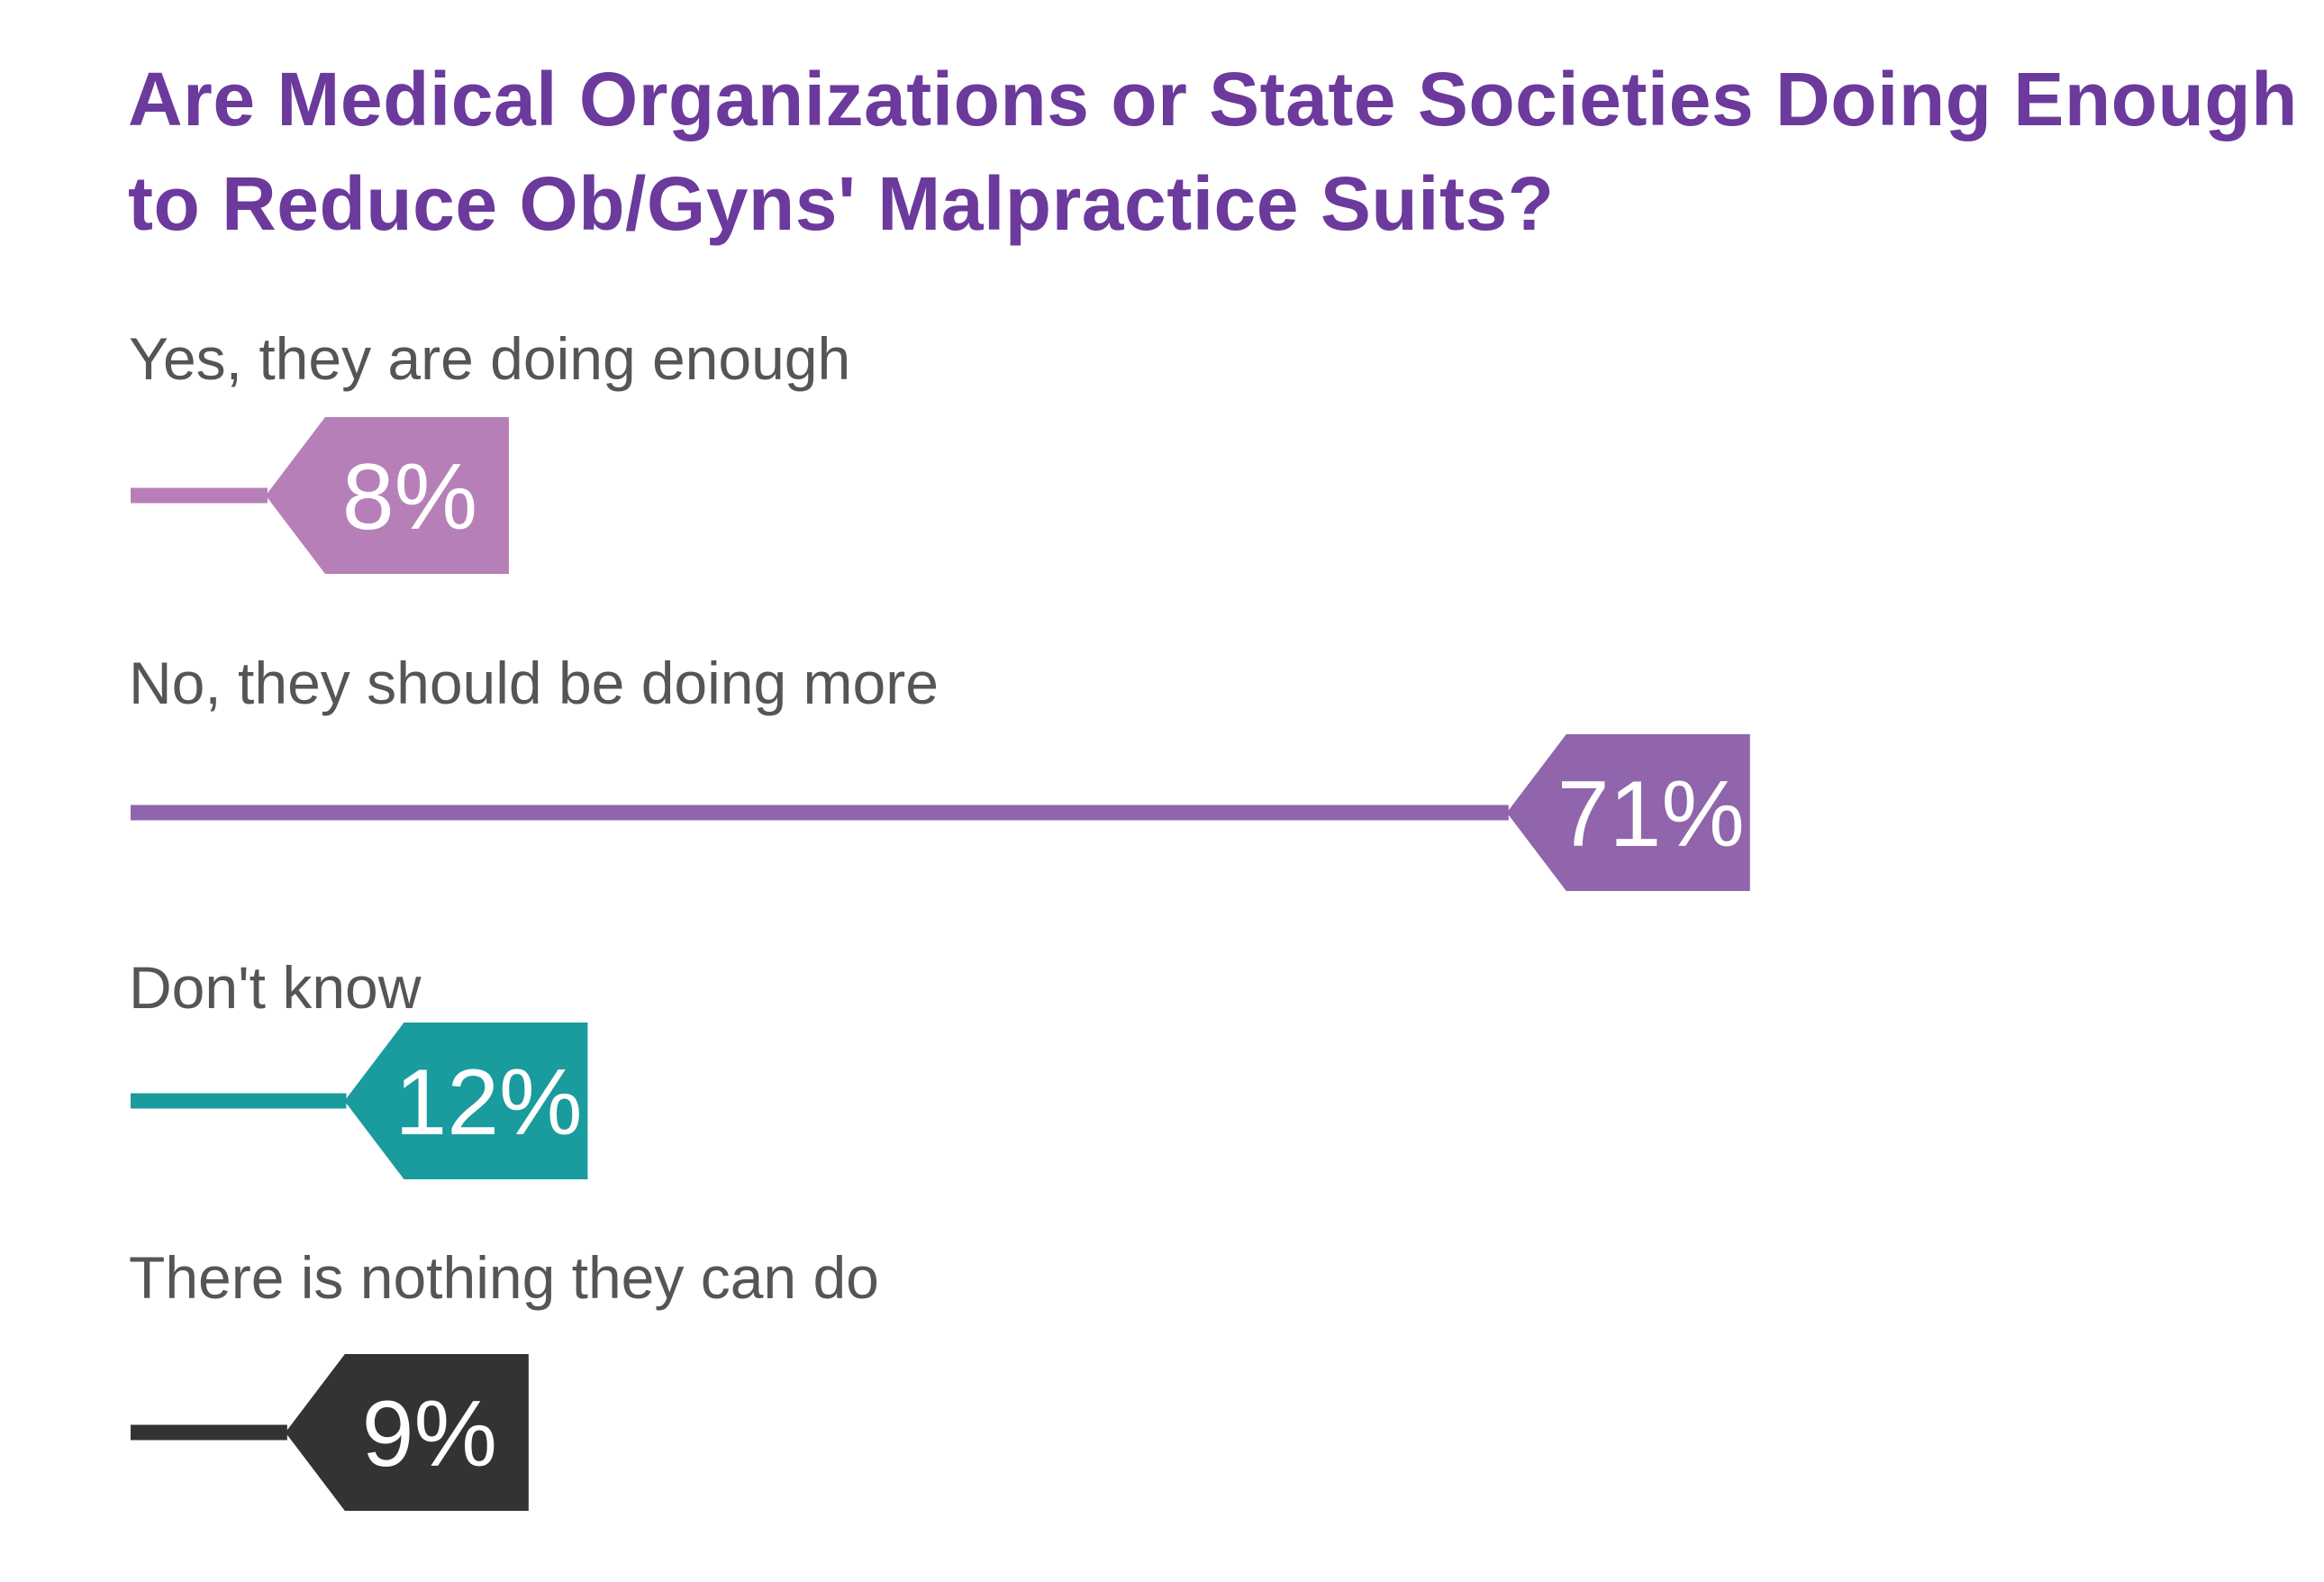 Image resolution: width=2324 pixels, height=1582 pixels. Describe the element at coordinates (1651, 814) in the screenshot. I see `value-label: 71%` at that location.